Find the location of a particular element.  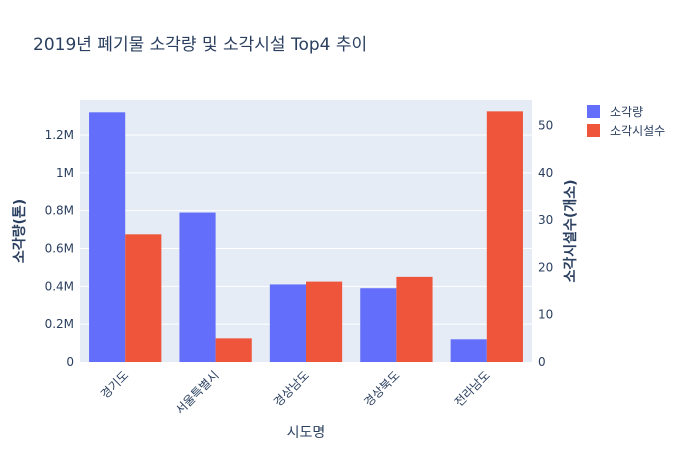

left-axis-title: 소각량(톤) is located at coordinates (19, 231).